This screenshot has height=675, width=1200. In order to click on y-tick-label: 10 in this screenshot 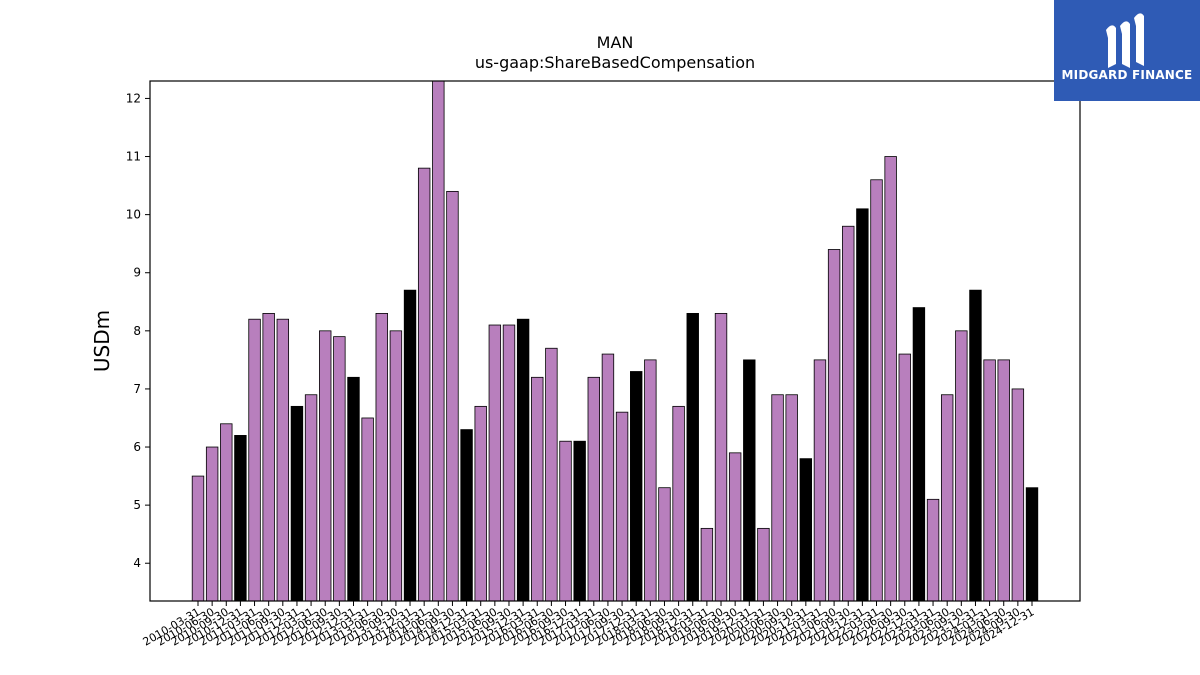, I will do `click(133, 215)`.